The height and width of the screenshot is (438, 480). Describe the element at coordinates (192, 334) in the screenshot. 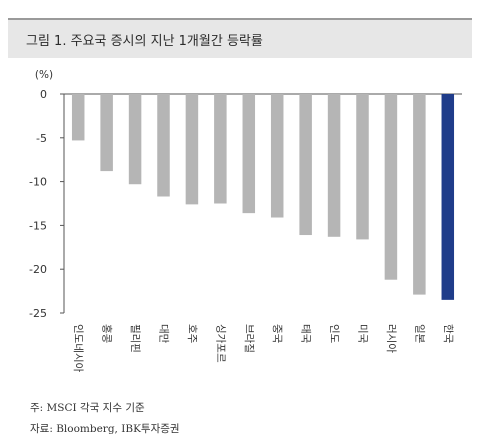

I see `x-category-label: 호주` at that location.